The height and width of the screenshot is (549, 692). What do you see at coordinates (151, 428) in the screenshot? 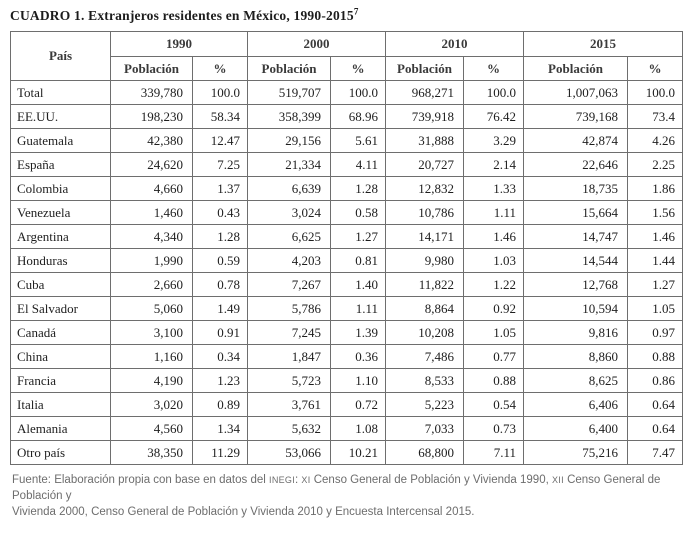
I see `population-cell: 4,560` at bounding box center [151, 428].